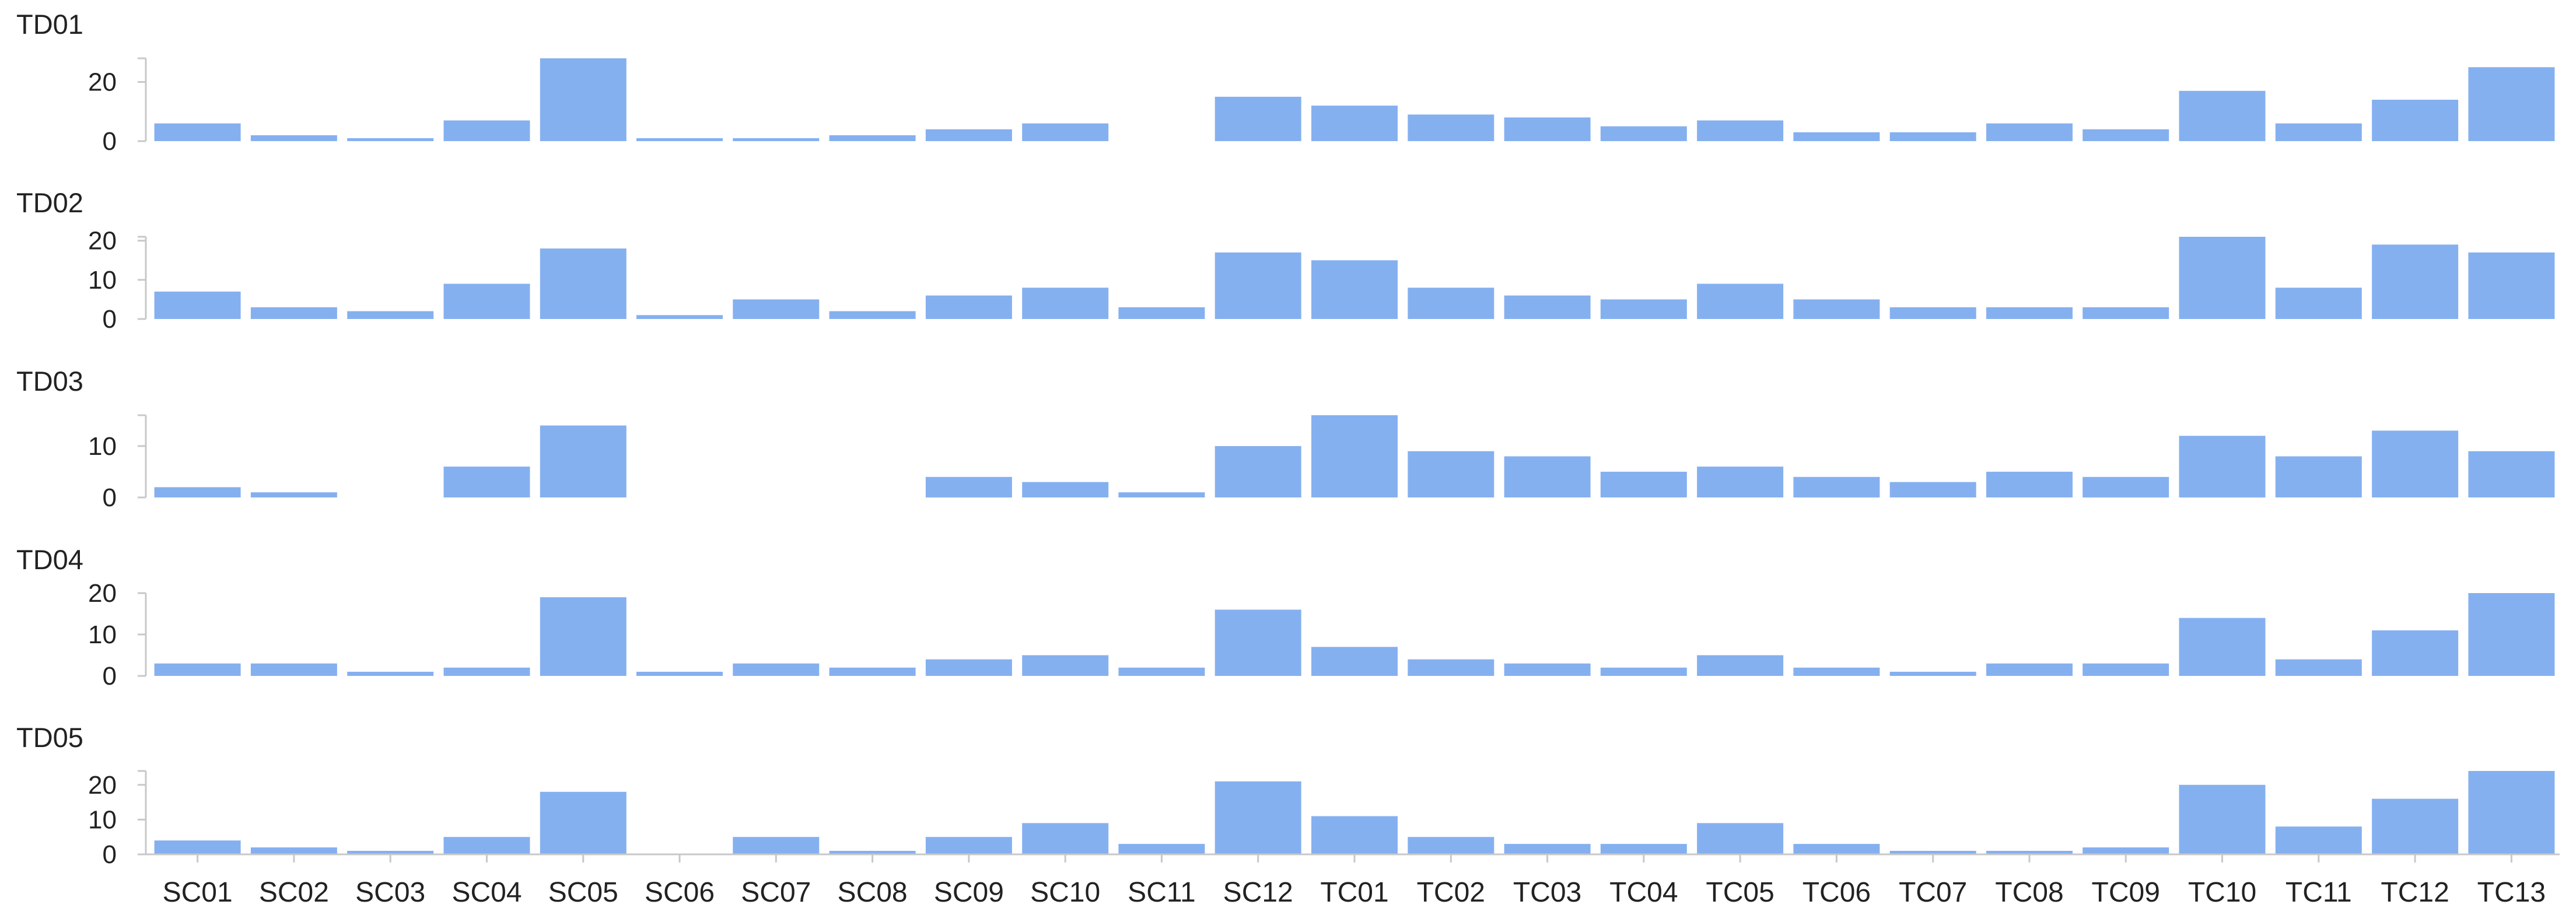 Image resolution: width=2576 pixels, height=922 pixels. Describe the element at coordinates (1547, 849) in the screenshot. I see `bar-td05-tc03` at that location.